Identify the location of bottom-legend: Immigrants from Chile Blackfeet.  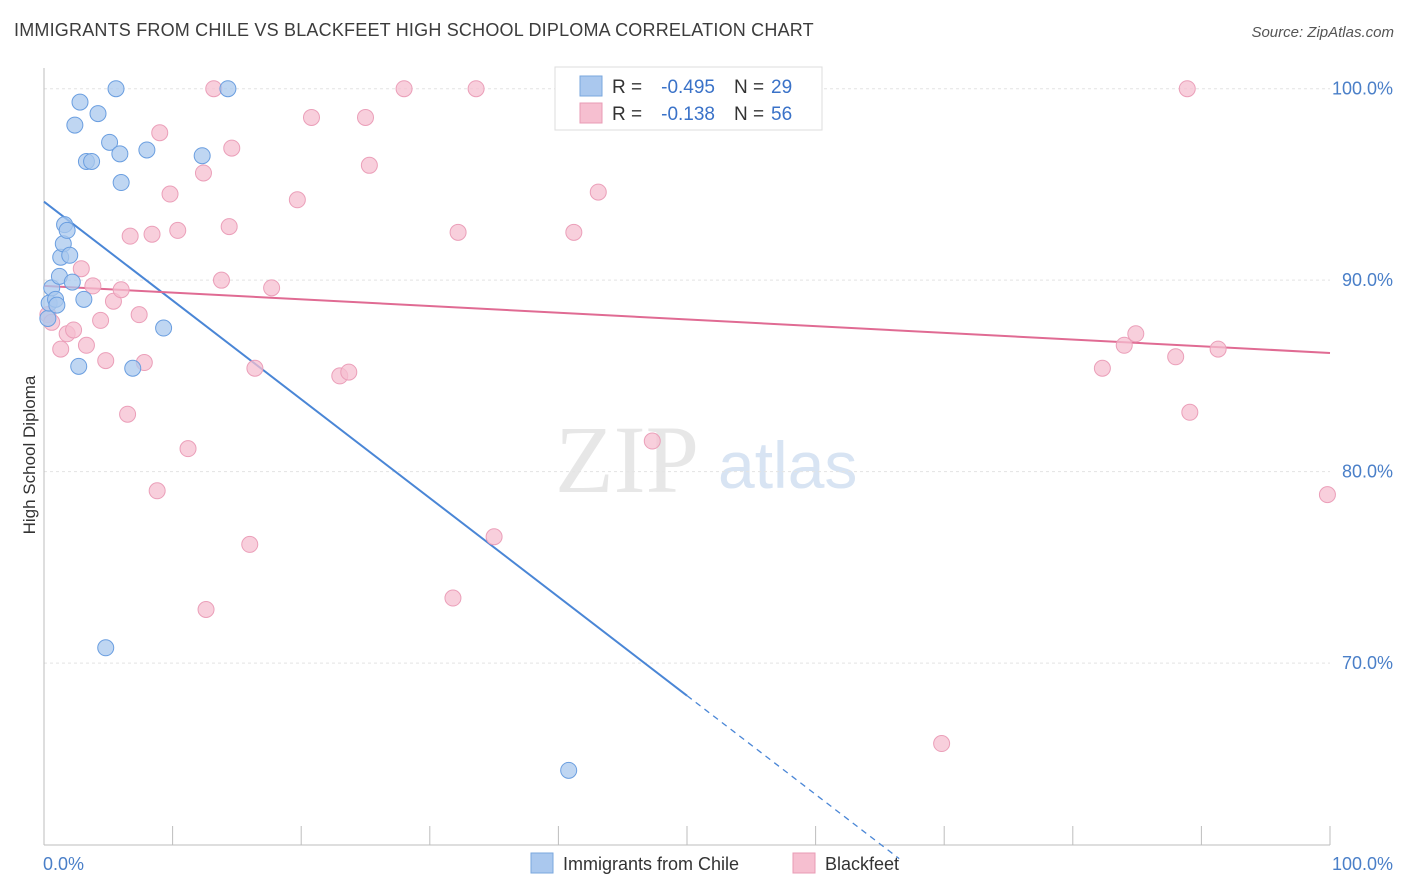
(714, 863).